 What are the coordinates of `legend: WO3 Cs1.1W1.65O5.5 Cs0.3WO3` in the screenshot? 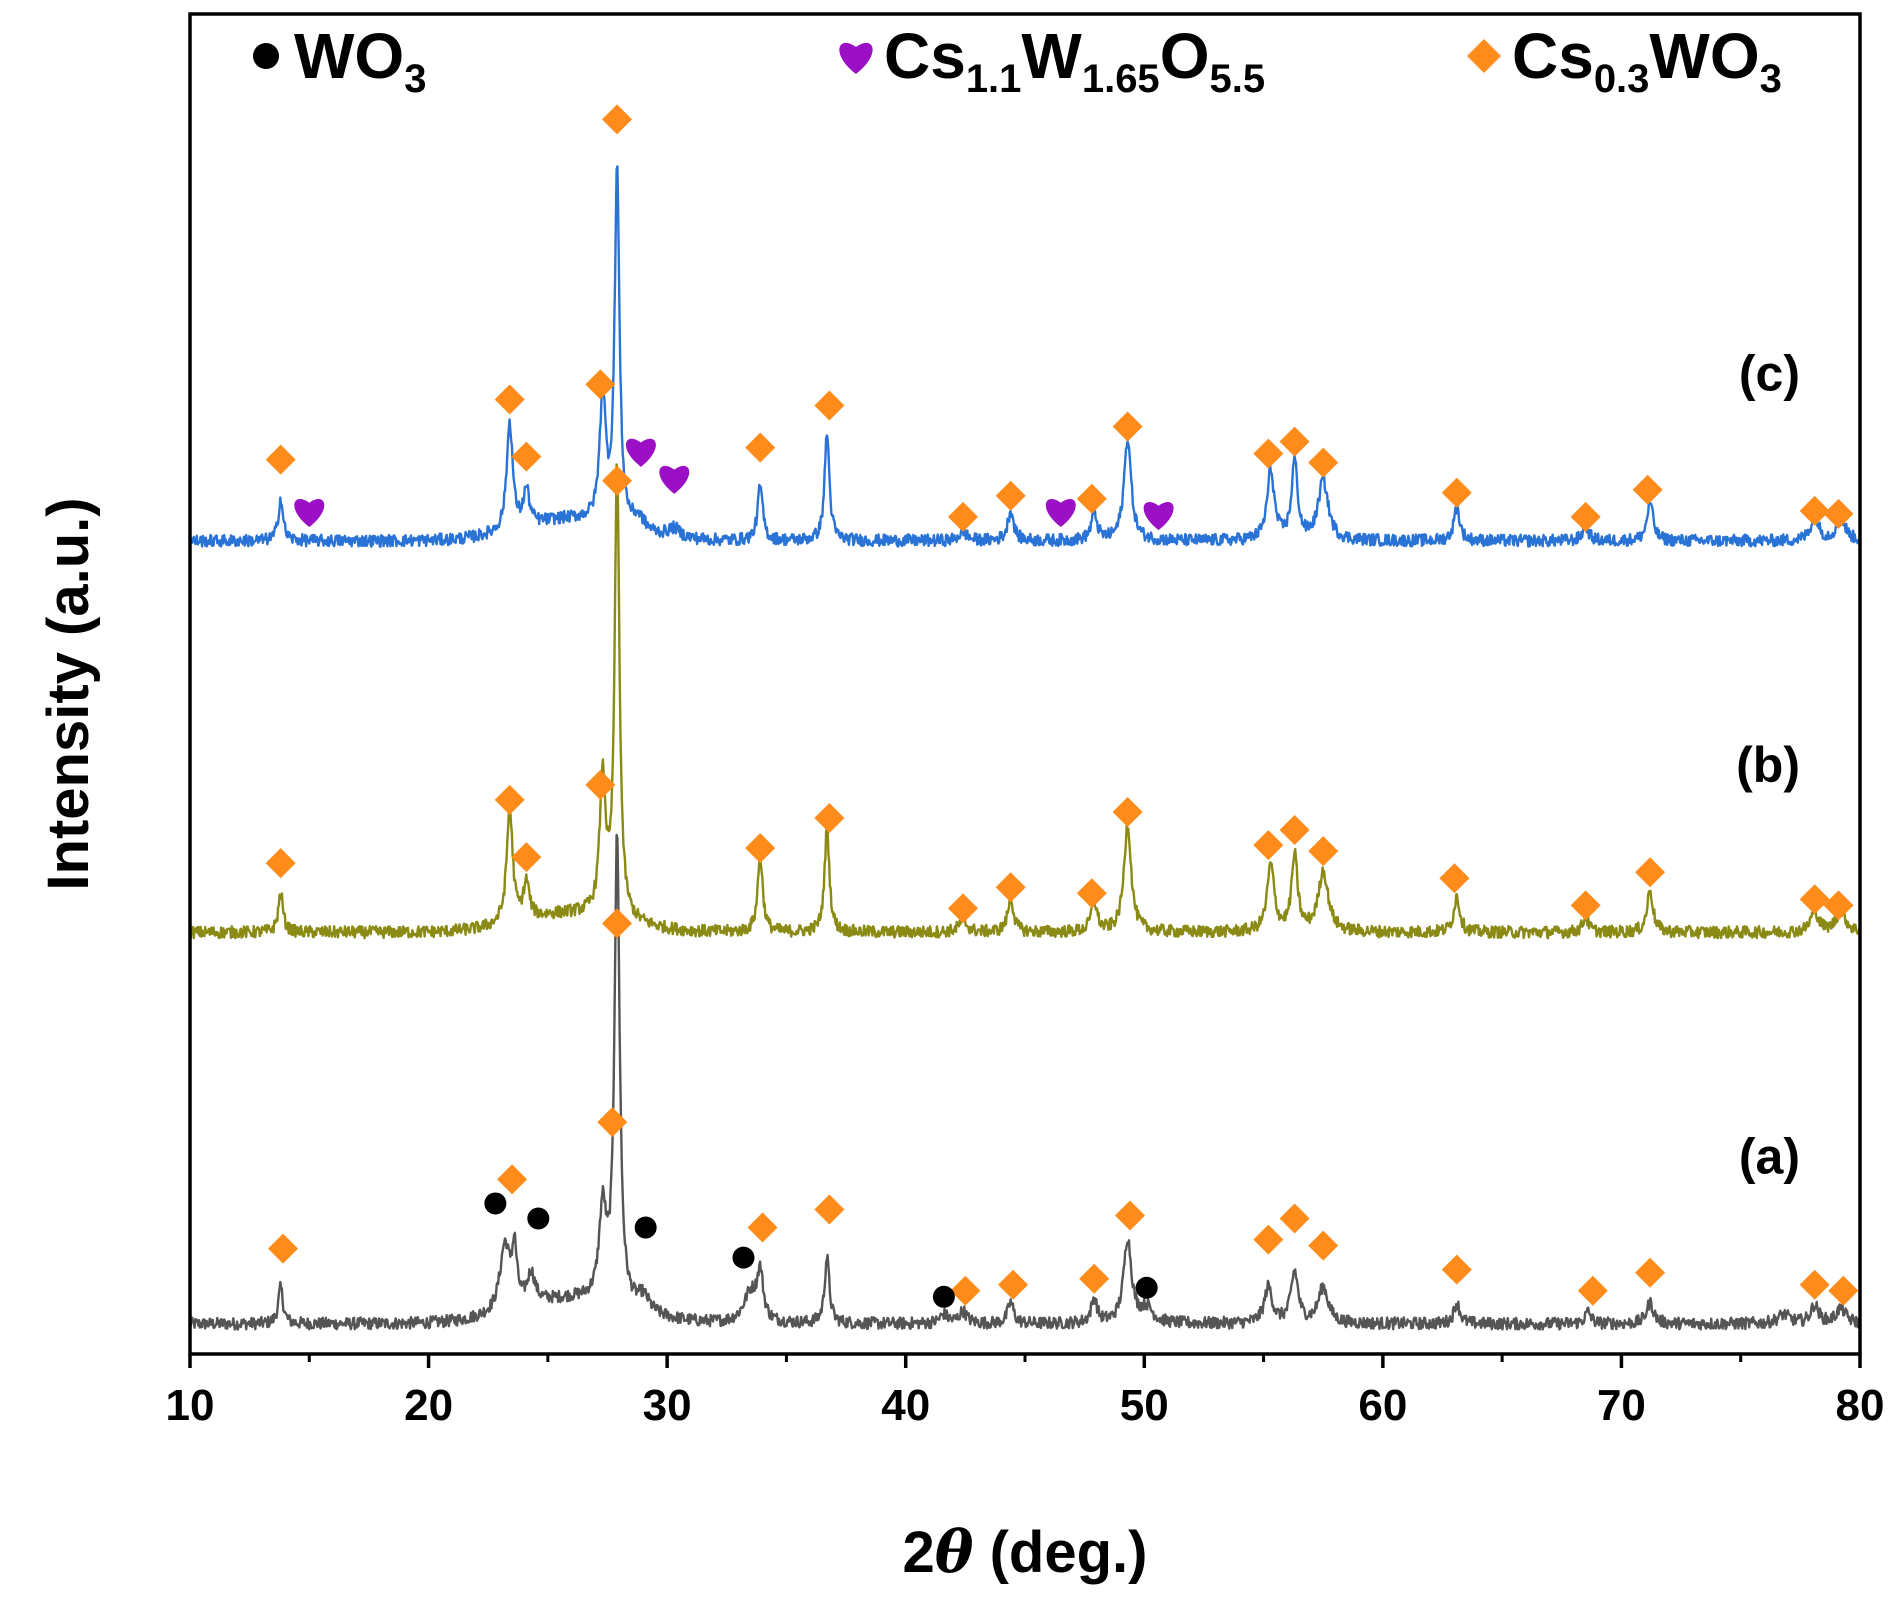 It's located at (1017, 60).